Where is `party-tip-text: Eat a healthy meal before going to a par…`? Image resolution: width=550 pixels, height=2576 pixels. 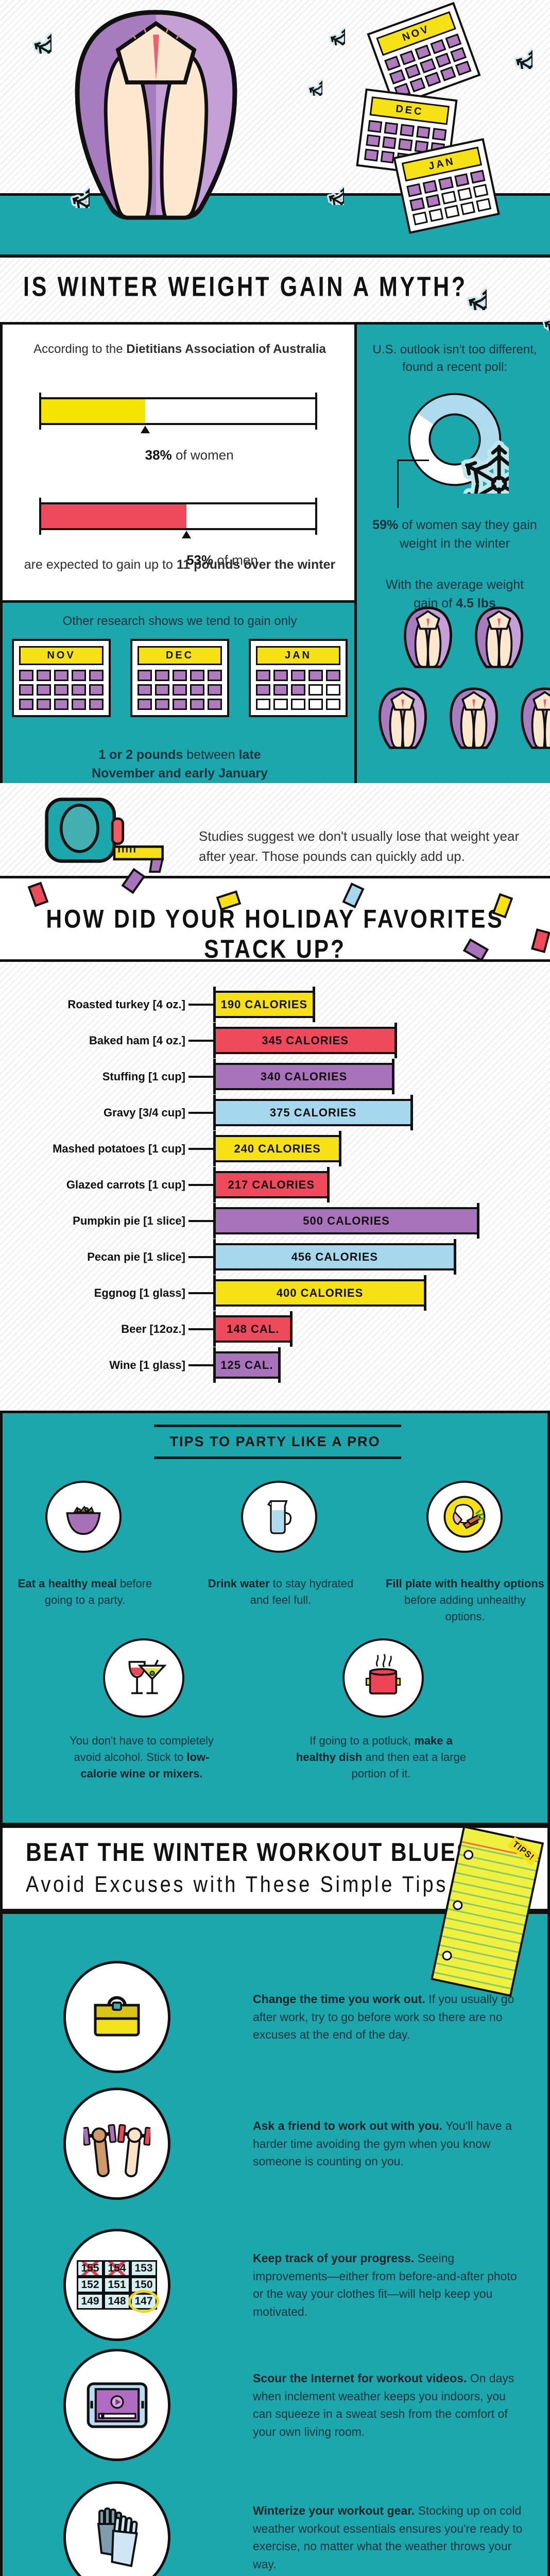 party-tip-text: Eat a healthy meal before going to a par… is located at coordinates (85, 1591).